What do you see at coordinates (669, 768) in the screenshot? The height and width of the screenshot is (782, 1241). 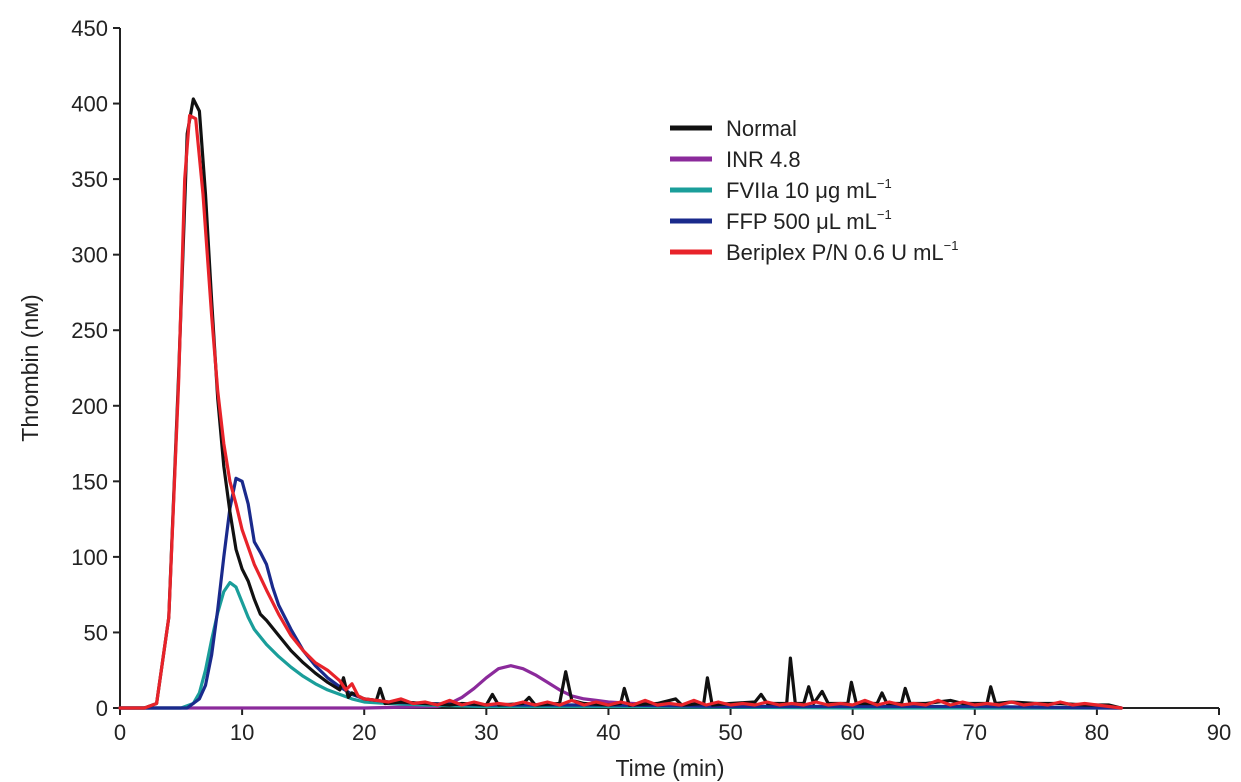 I see `x-axis-title: Time (min)` at bounding box center [669, 768].